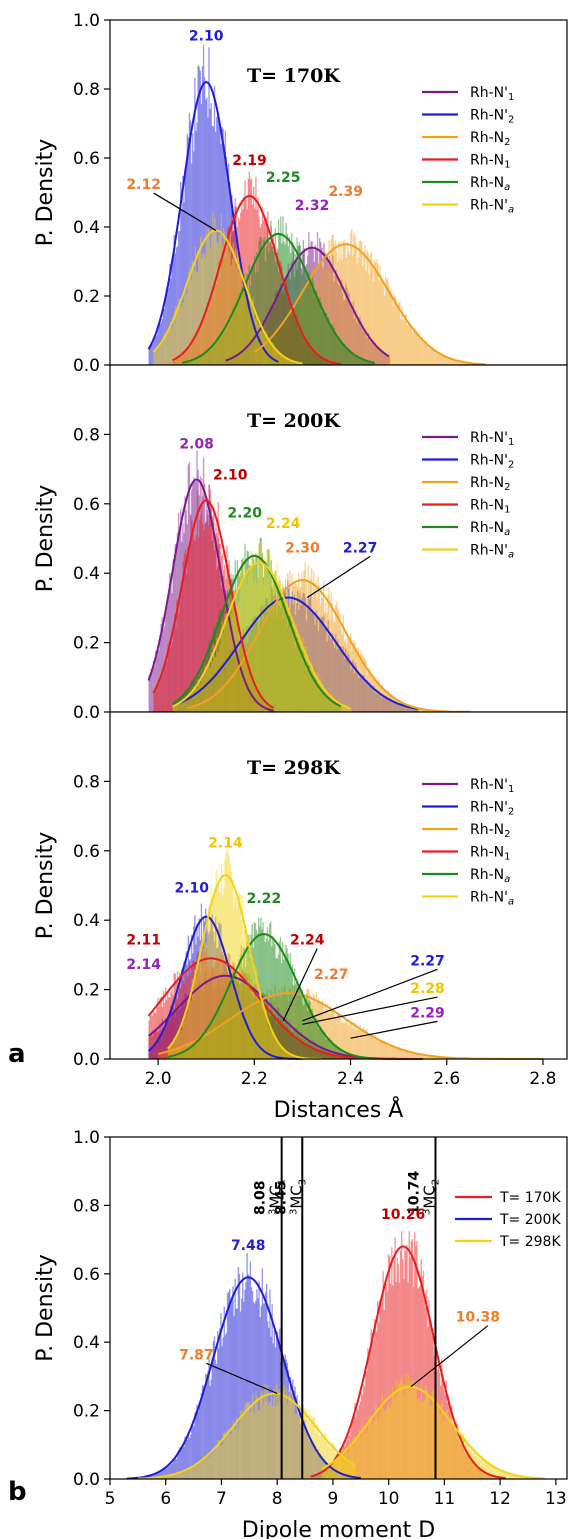  Describe the element at coordinates (492, 899) in the screenshot. I see `legend-label: Rh-N'a` at that location.